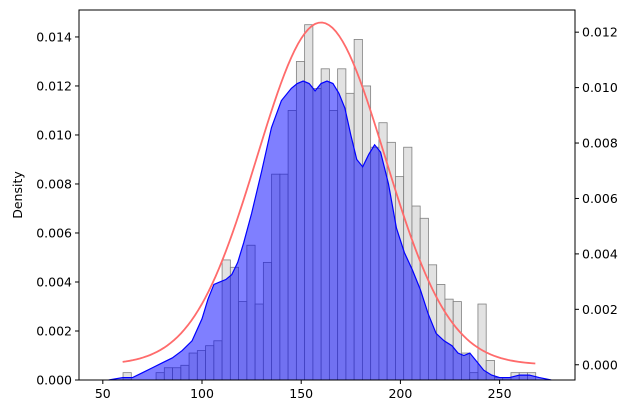 Image resolution: width=633 pixels, height=413 pixels. What do you see at coordinates (600, 87) in the screenshot?
I see `y2-tick-label: 0.010` at bounding box center [600, 87].